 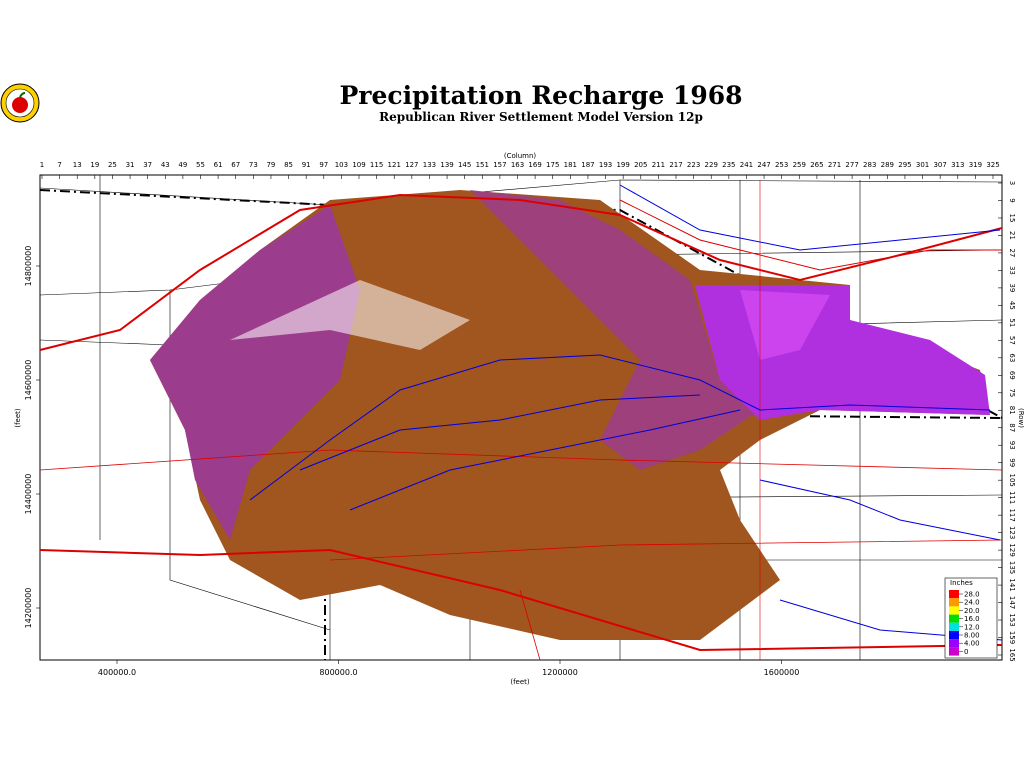 What do you see at coordinates (1012, 427) in the screenshot?
I see `row-tick-label: 87` at bounding box center [1012, 427].